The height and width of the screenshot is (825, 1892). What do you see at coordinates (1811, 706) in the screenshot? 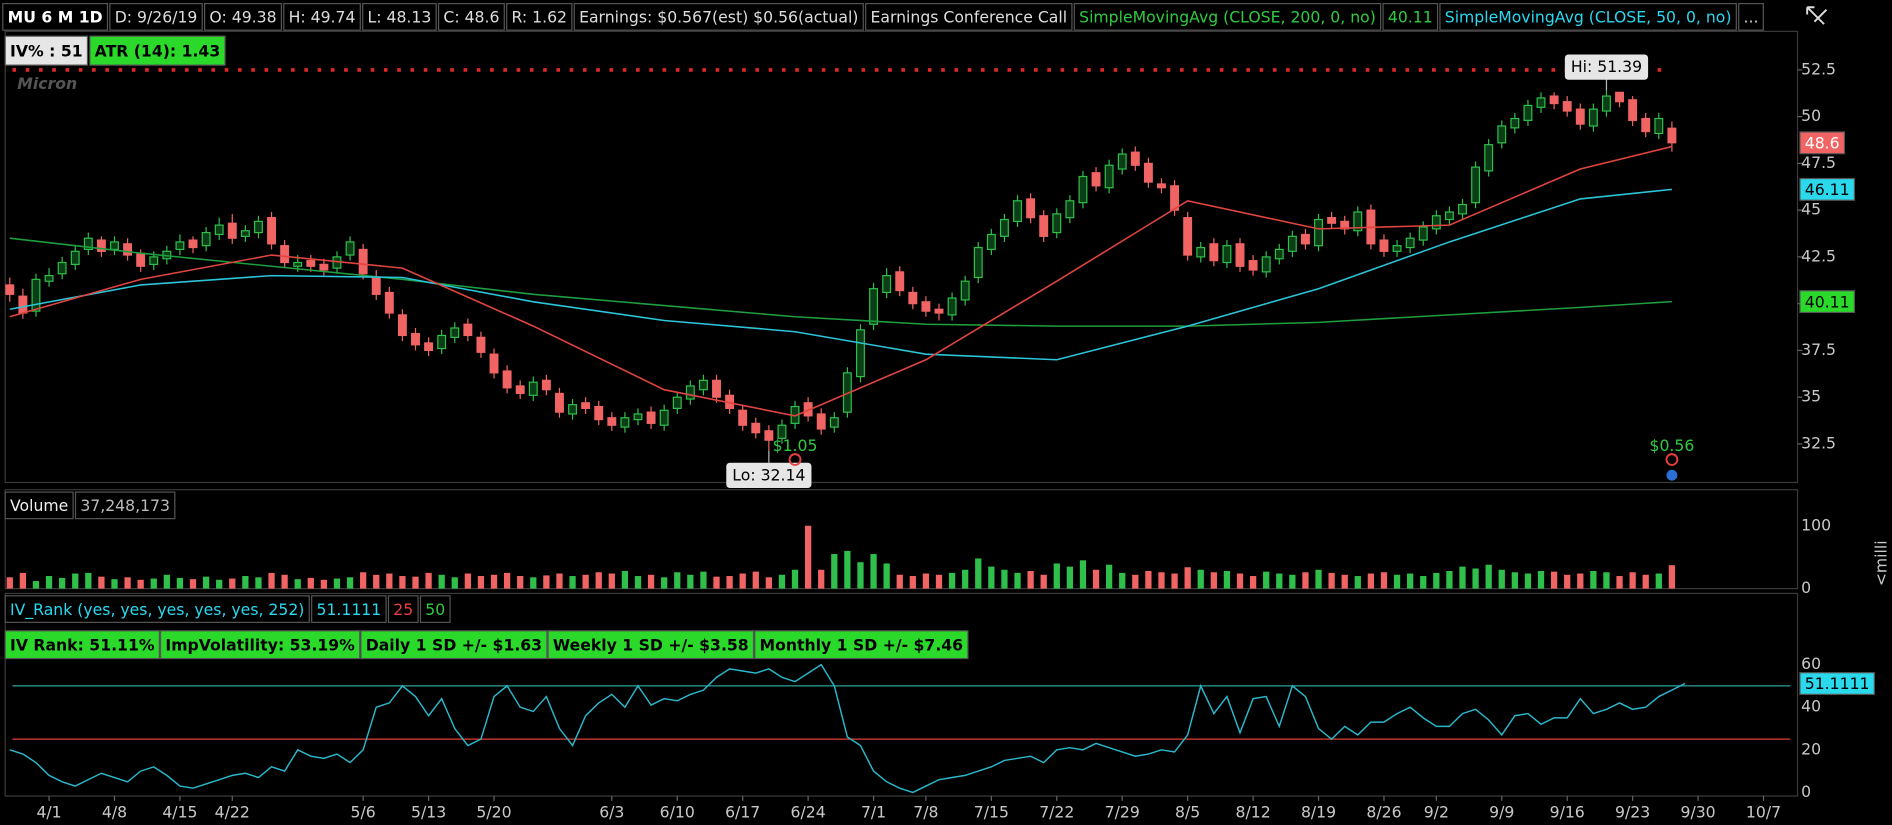
I see `y-tick-label: 40` at bounding box center [1811, 706].